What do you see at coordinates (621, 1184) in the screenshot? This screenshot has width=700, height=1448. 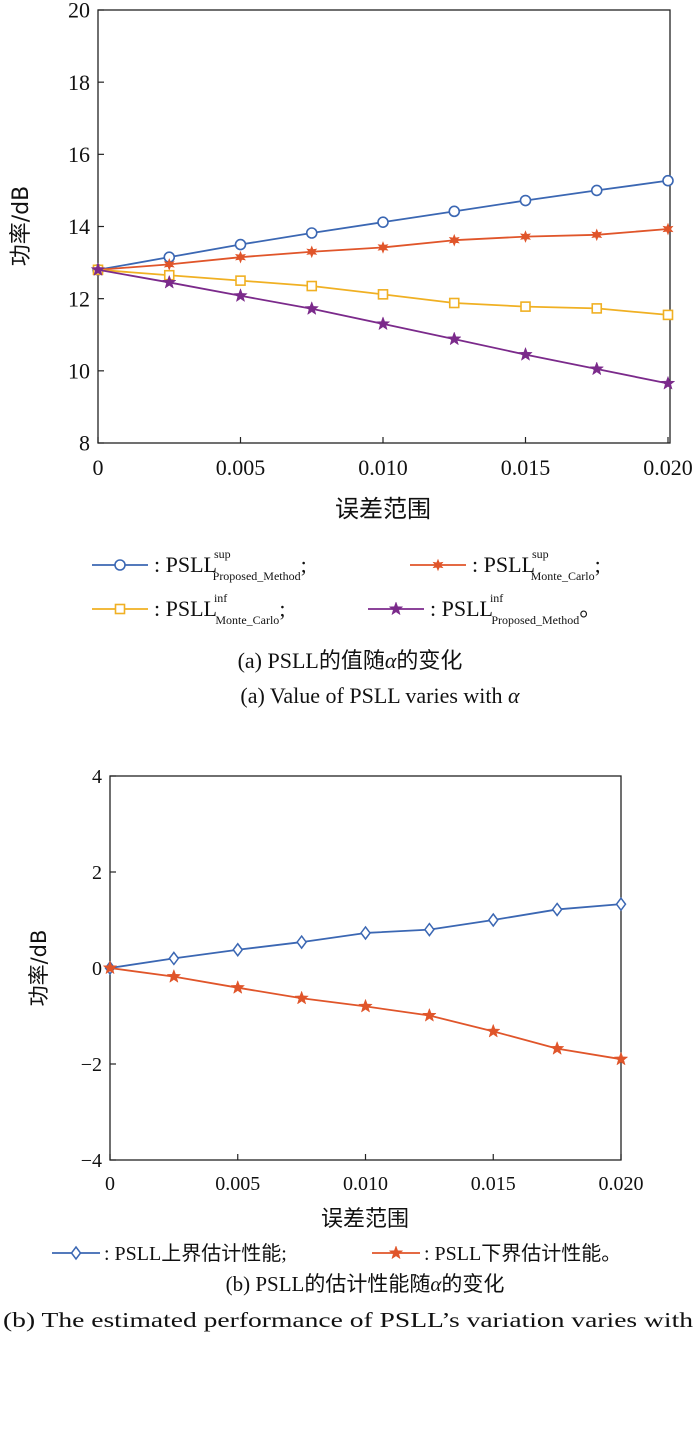 I see `chart-b-x-tick-label: 0.020` at bounding box center [621, 1184].